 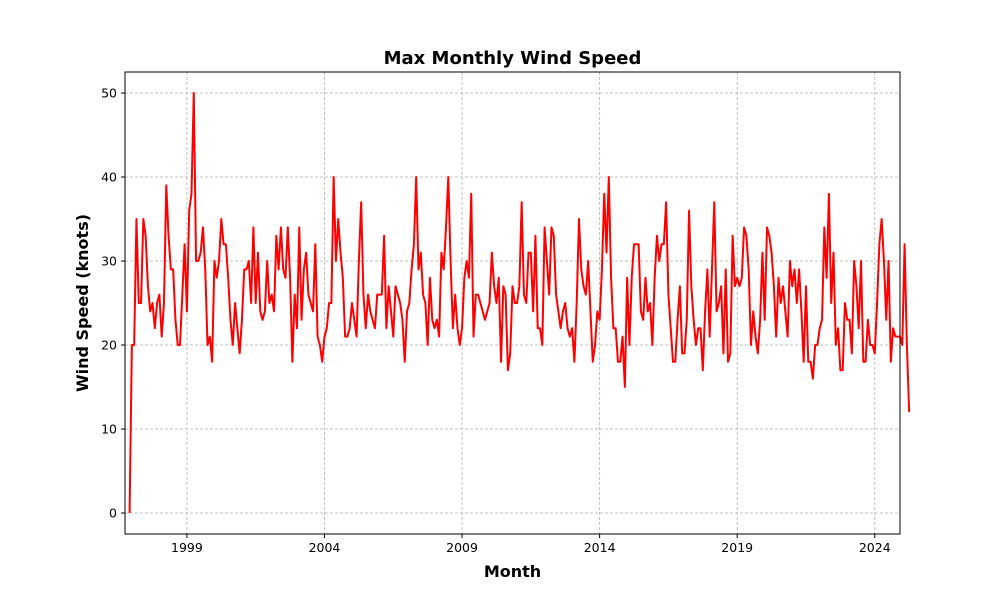 I want to click on y-axis-label: Wind Speed (knots), so click(x=82, y=303).